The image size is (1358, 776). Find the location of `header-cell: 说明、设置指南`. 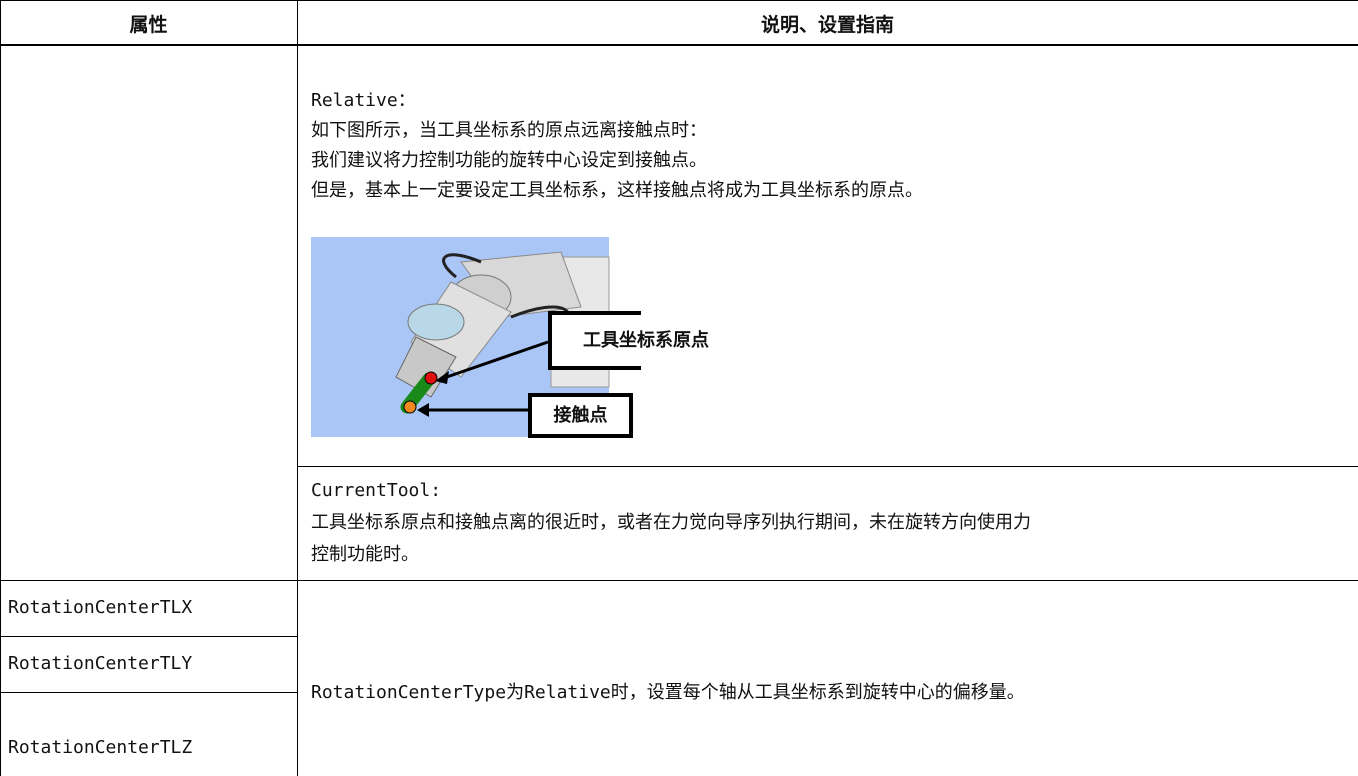

header-cell: 说明、设置指南 is located at coordinates (827, 25).